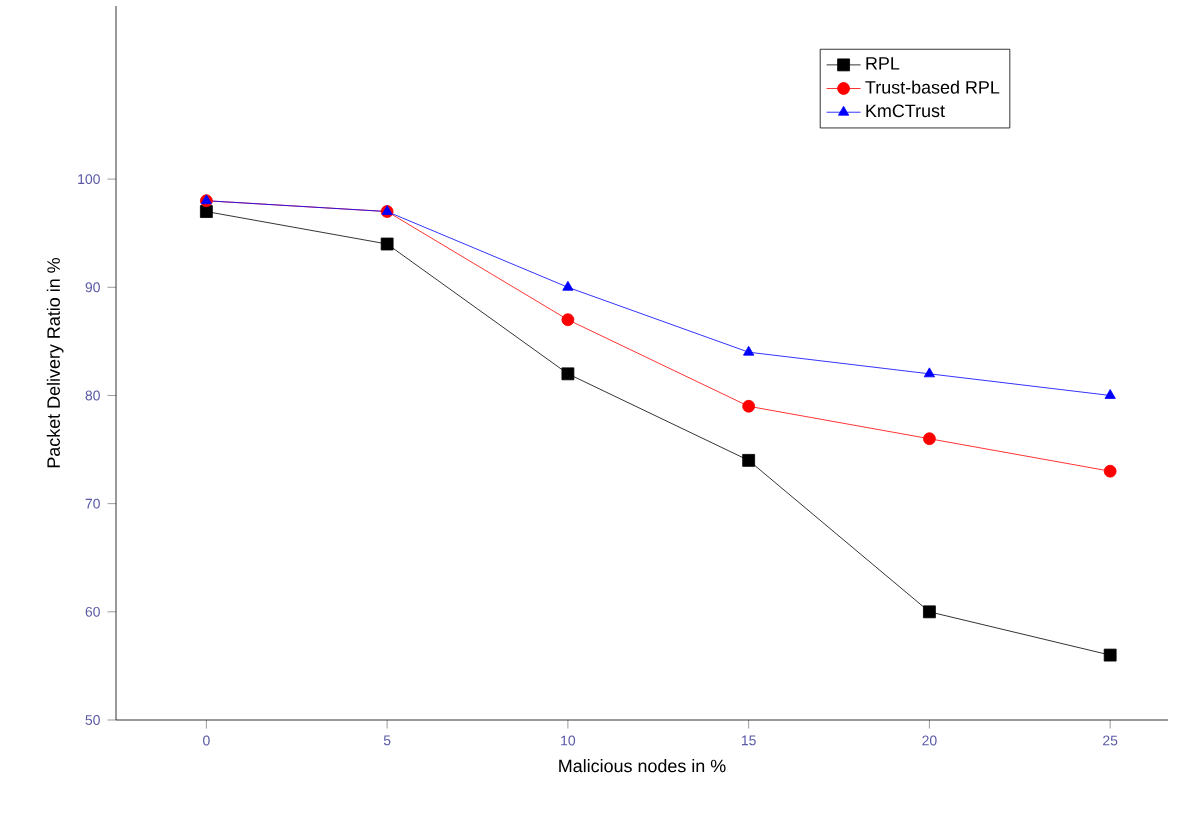 The width and height of the screenshot is (1196, 814). What do you see at coordinates (642, 766) in the screenshot?
I see `x-axis-title: Malicious nodes in %` at bounding box center [642, 766].